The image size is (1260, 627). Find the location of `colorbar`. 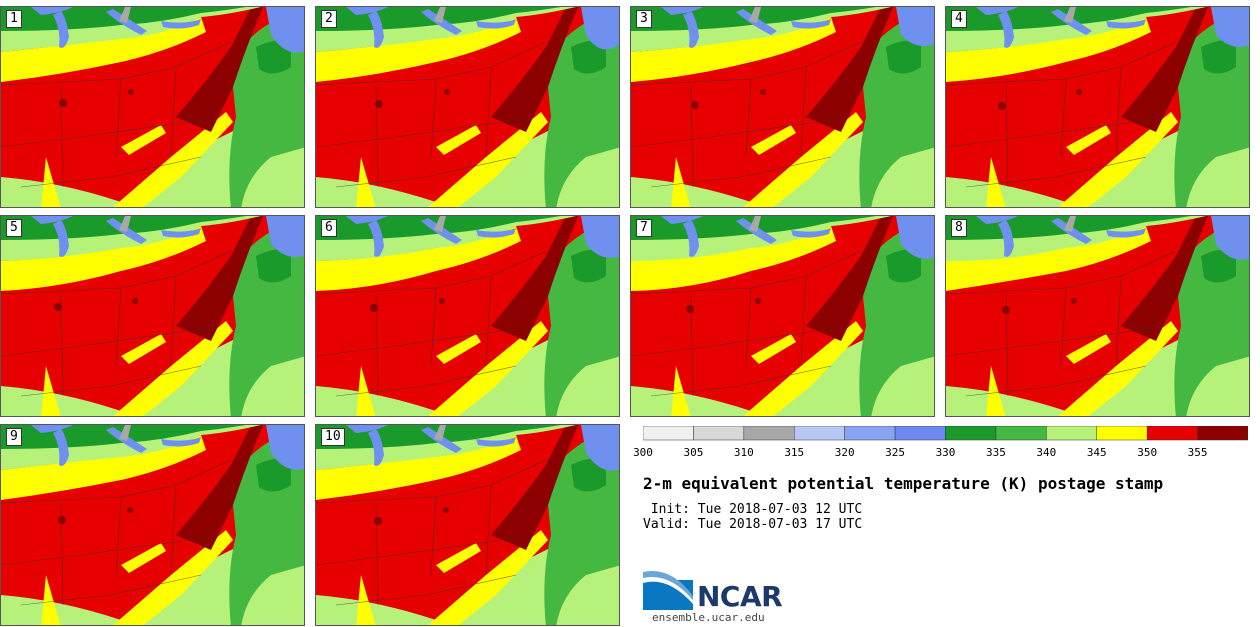

colorbar is located at coordinates (945, 433).